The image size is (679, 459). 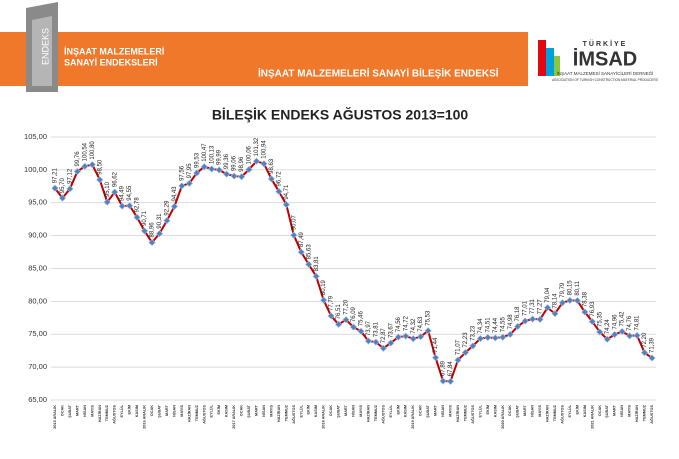 I want to click on data-label: 74,44, so click(x=496, y=325).